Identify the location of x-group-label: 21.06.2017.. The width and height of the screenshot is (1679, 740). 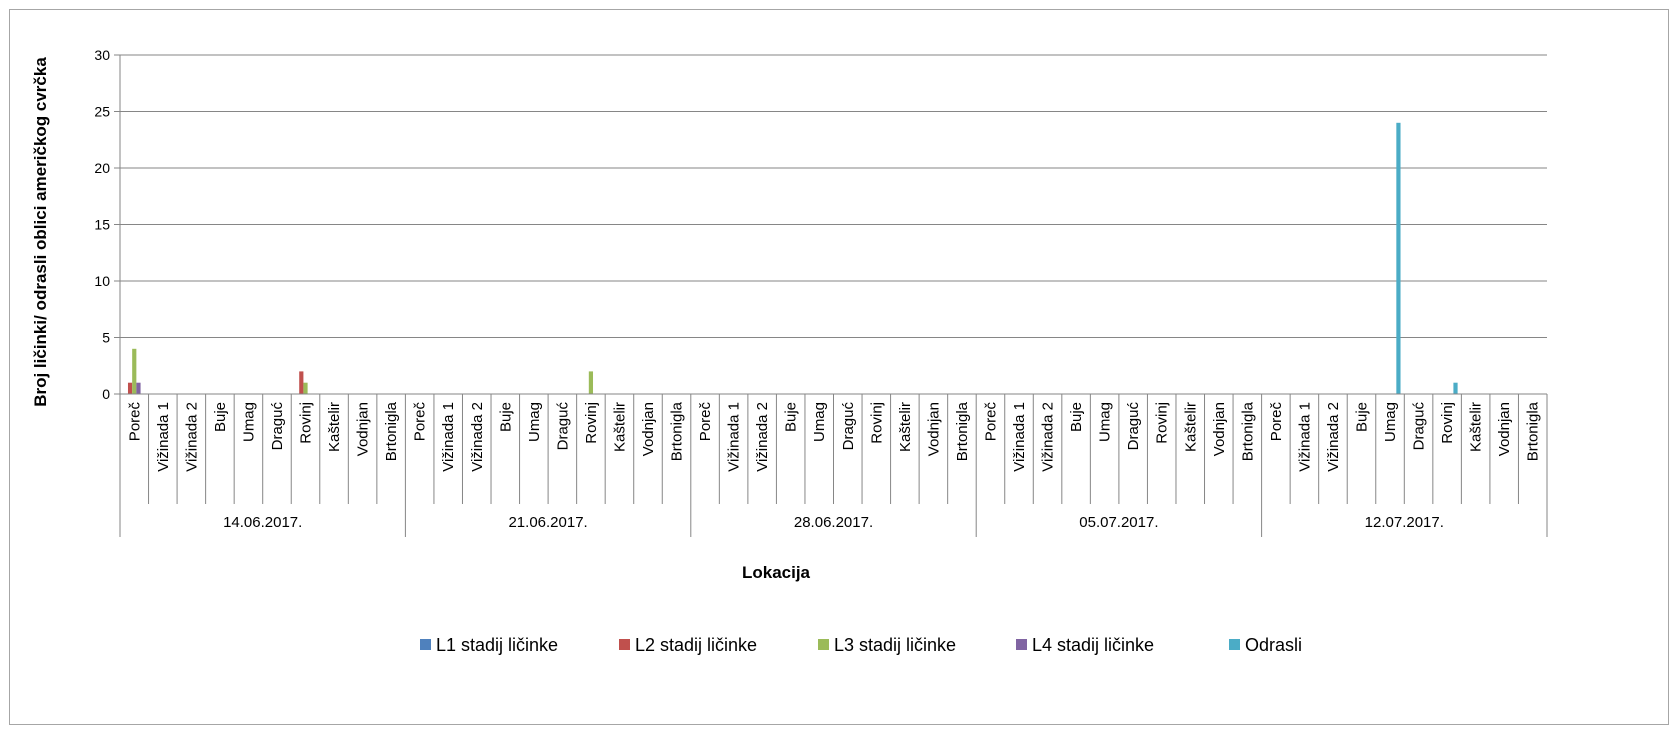
(547, 522).